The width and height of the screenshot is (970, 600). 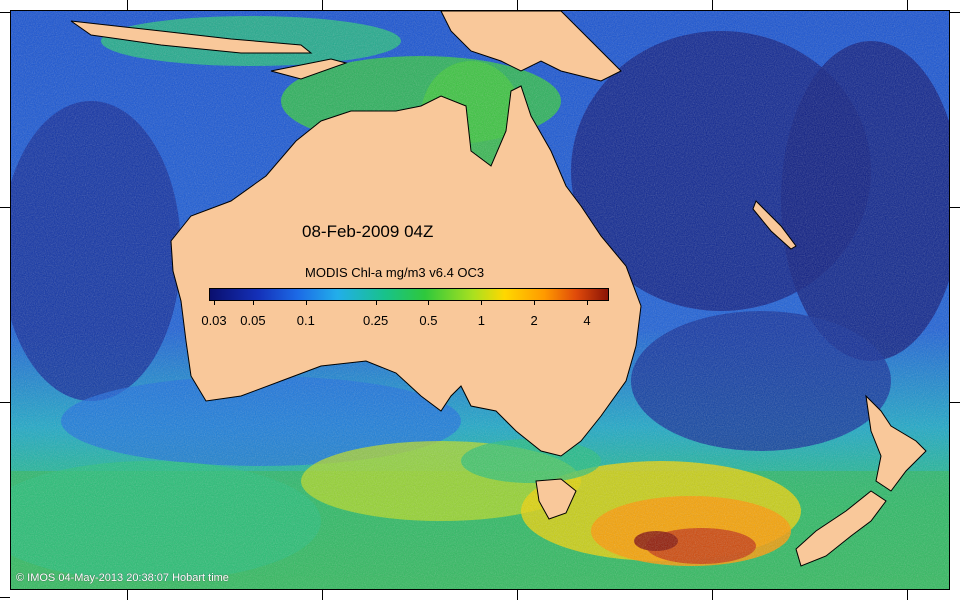 I want to click on colorbar-tick-label: 0.03, so click(x=214, y=320).